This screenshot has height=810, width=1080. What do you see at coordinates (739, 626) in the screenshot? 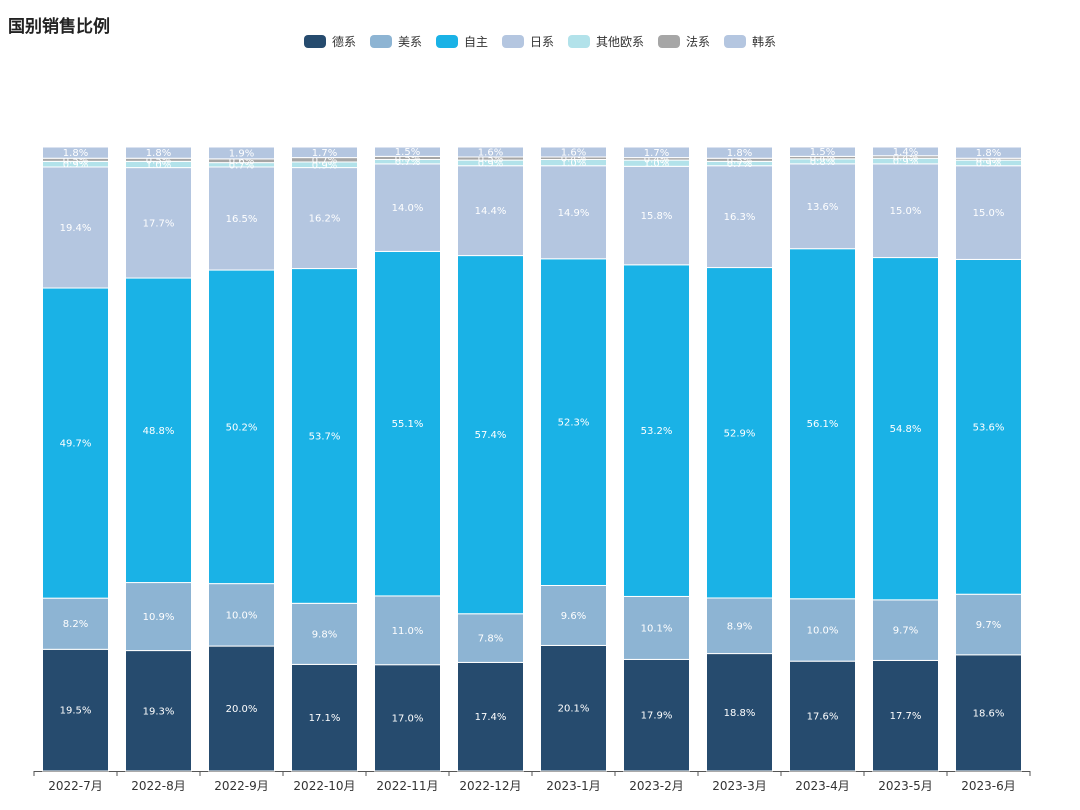
I see `data-label: 8.9%` at bounding box center [739, 626].